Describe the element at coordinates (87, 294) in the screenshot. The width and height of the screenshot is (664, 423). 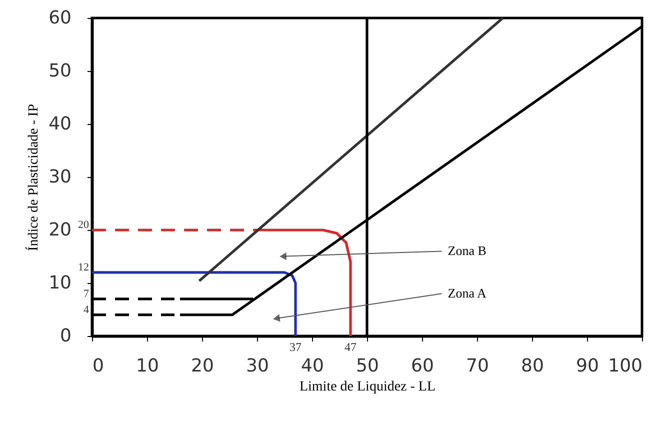
I see `annotation: 7` at that location.